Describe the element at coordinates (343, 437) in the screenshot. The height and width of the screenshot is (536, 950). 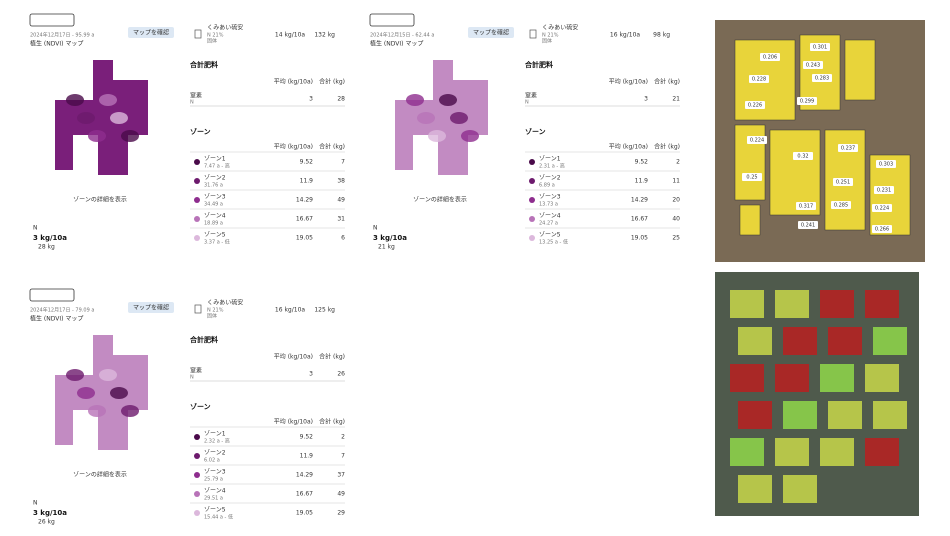
I see `zone-total: 2` at that location.